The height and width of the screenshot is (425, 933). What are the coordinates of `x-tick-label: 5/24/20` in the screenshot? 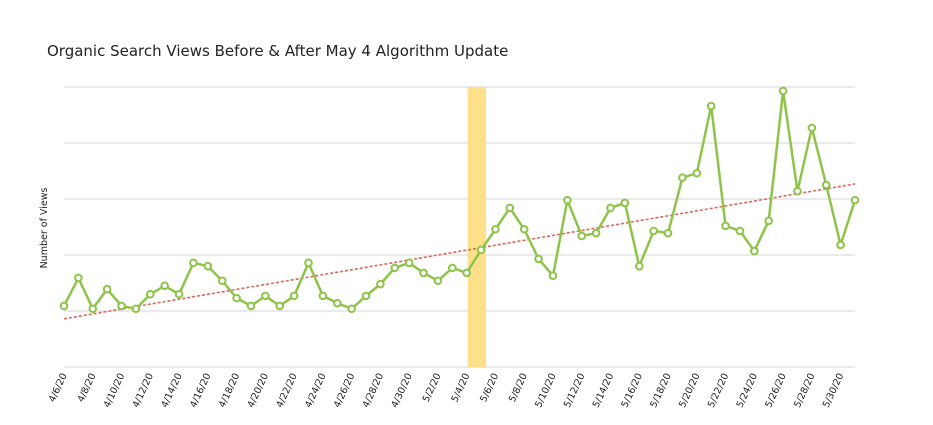 It's located at (747, 391).